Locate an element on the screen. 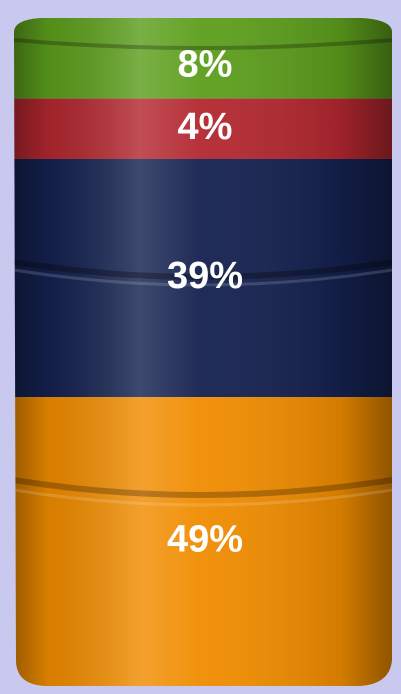 The height and width of the screenshot is (694, 401). value-label: 4% is located at coordinates (205, 127).